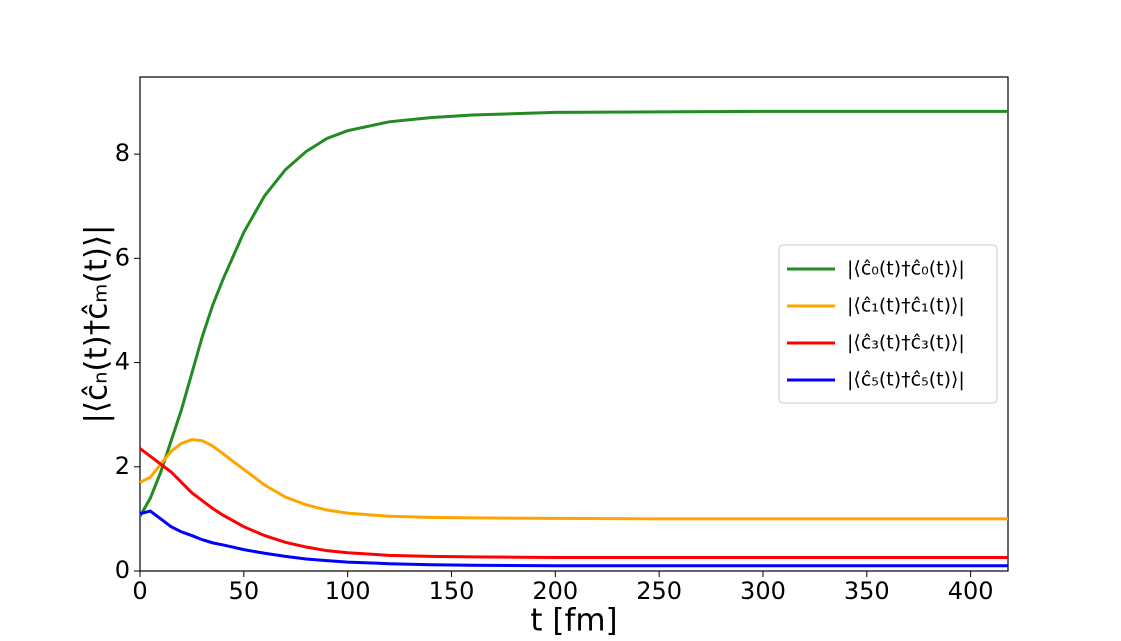  Describe the element at coordinates (763, 591) in the screenshot. I see `x-tick-label: 300` at that location.